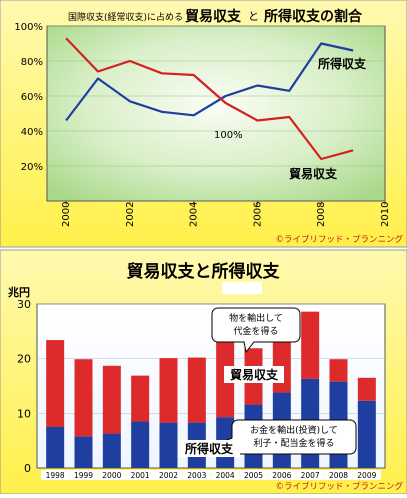 The image size is (407, 498). I want to click on callout-top-line-2: 代金を得る, so click(255, 331).